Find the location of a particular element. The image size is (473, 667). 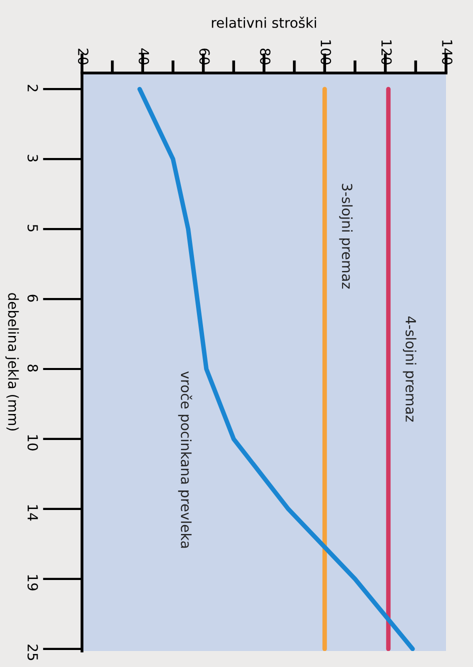

y-tick-label: 14 is located at coordinates (33, 513).